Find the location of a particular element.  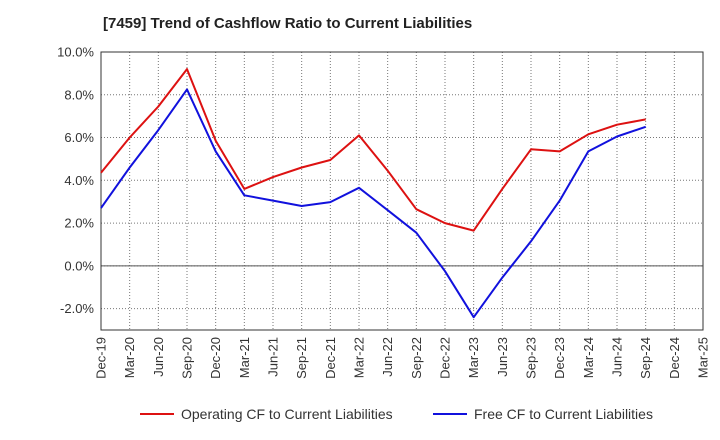

y-tick-label: 10.0% is located at coordinates (75, 52).